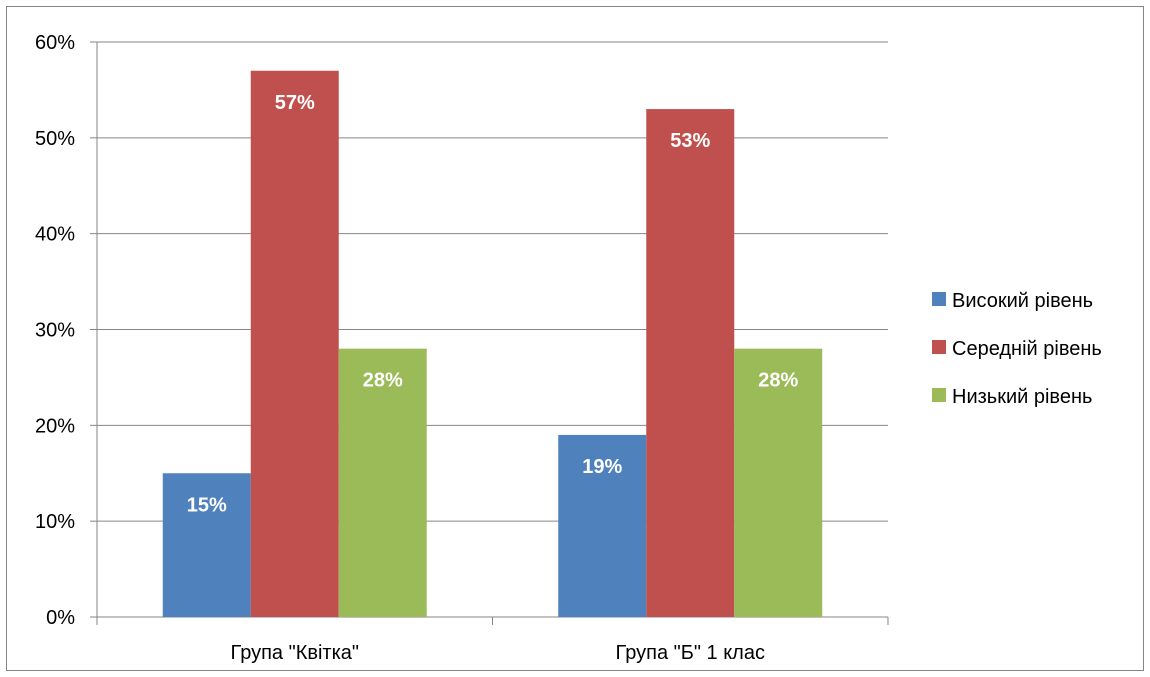 The height and width of the screenshot is (677, 1150). What do you see at coordinates (60, 618) in the screenshot?
I see `y-tick-label: 0%` at bounding box center [60, 618].